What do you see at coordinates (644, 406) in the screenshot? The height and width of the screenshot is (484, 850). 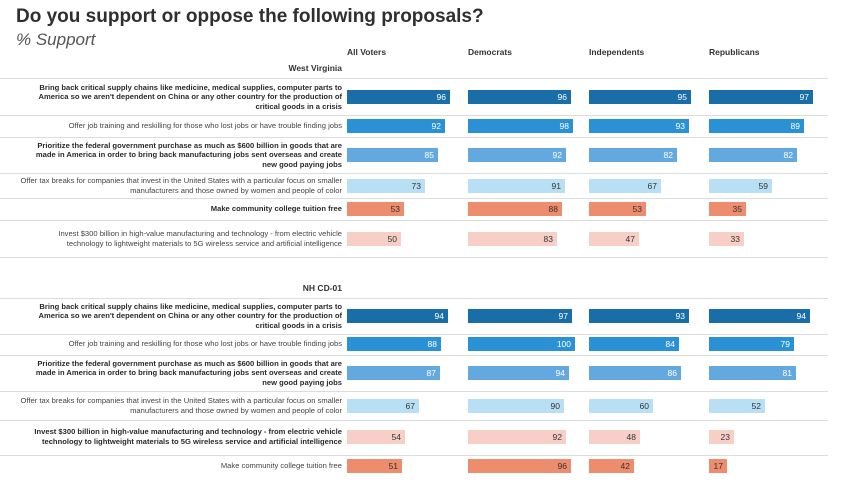 I see `bar-value-label: 60` at bounding box center [644, 406].